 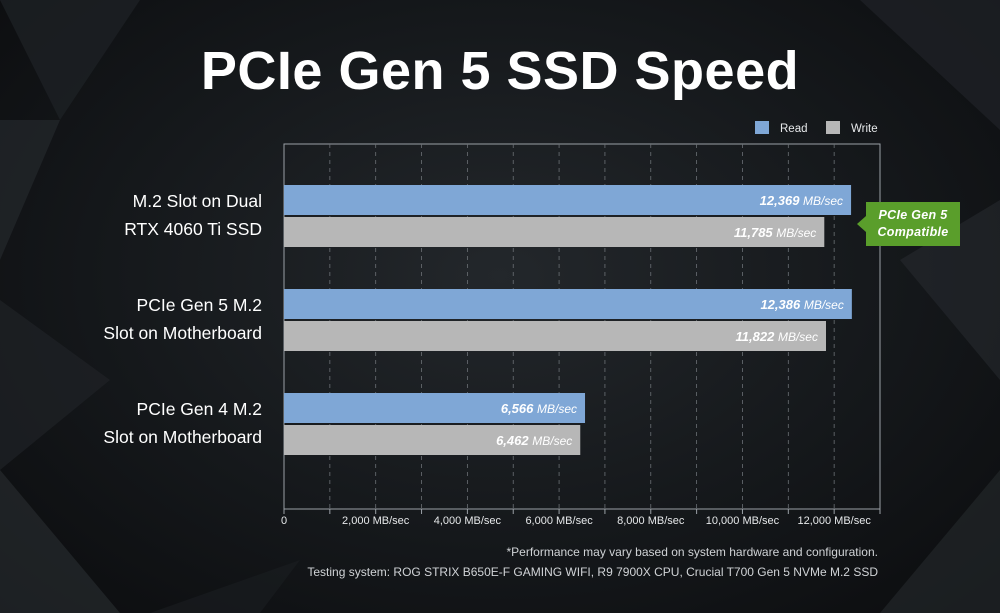 I want to click on category-label: PCIe Gen 5 M.2, so click(x=199, y=305).